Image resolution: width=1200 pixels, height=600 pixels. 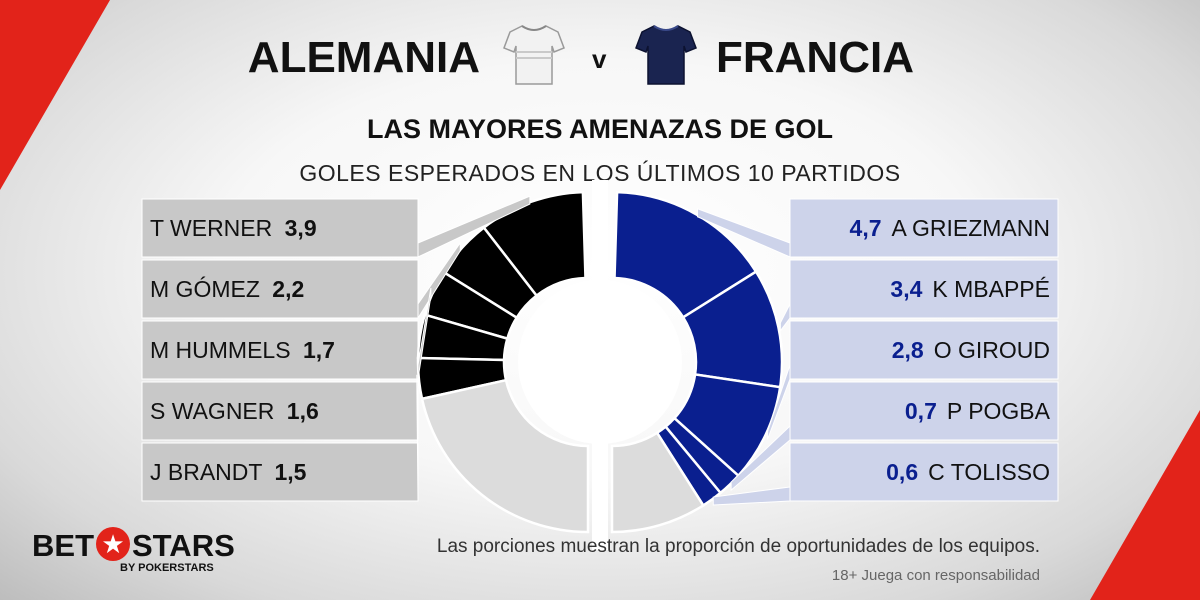 What do you see at coordinates (902, 472) in the screenshot?
I see `player-xg-value: 0,6` at bounding box center [902, 472].